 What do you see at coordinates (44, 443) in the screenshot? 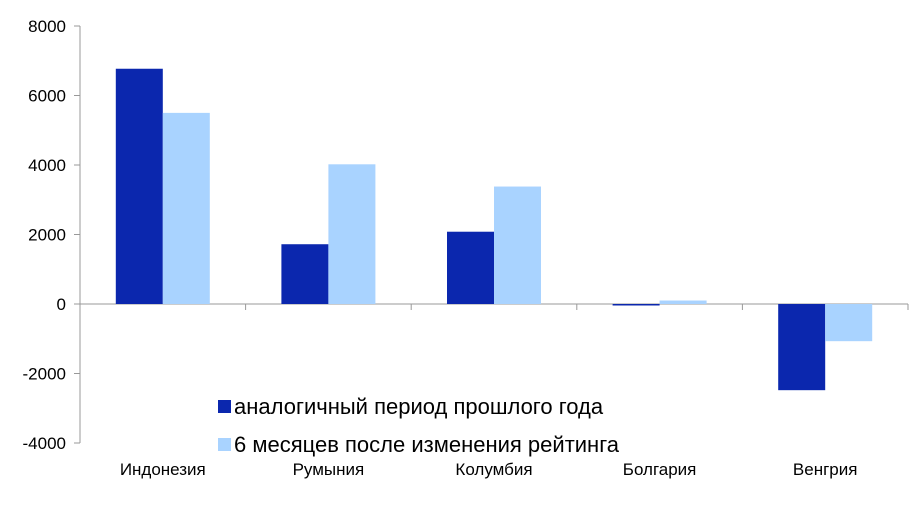
I see `y-tick-label: -4000` at bounding box center [44, 443].